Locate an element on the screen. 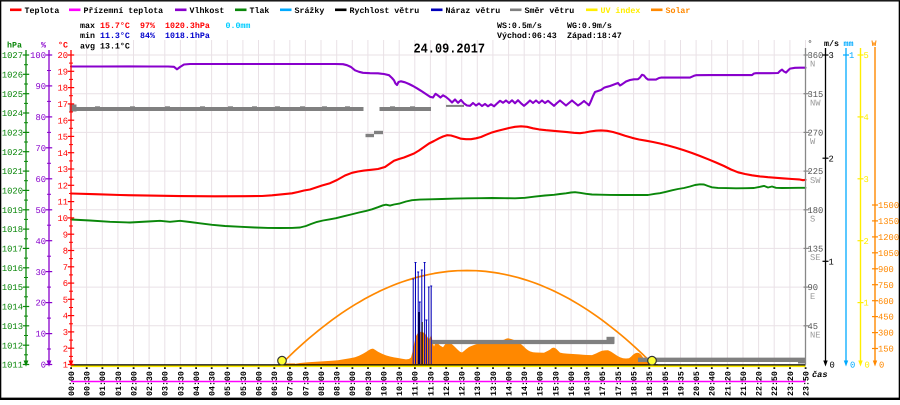 Image resolution: width=900 pixels, height=405 pixels. svg-text: 01:30 is located at coordinates (119, 383).